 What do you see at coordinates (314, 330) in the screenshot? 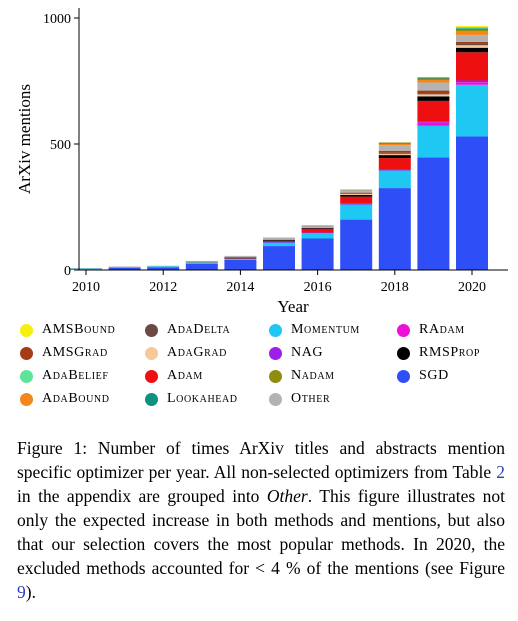
I see `legend-item-momentum: Momentum` at bounding box center [314, 330].